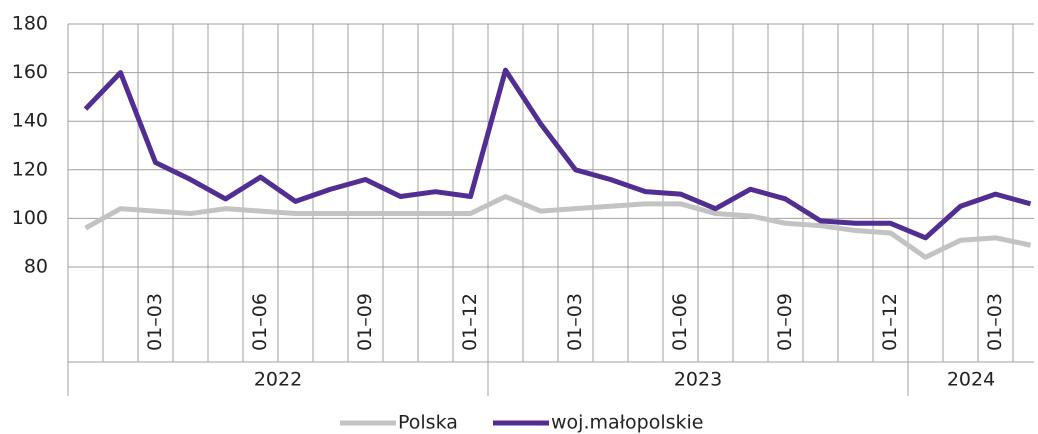 The width and height of the screenshot is (1038, 434). What do you see at coordinates (971, 380) in the screenshot?
I see `group-label: 2024` at bounding box center [971, 380].